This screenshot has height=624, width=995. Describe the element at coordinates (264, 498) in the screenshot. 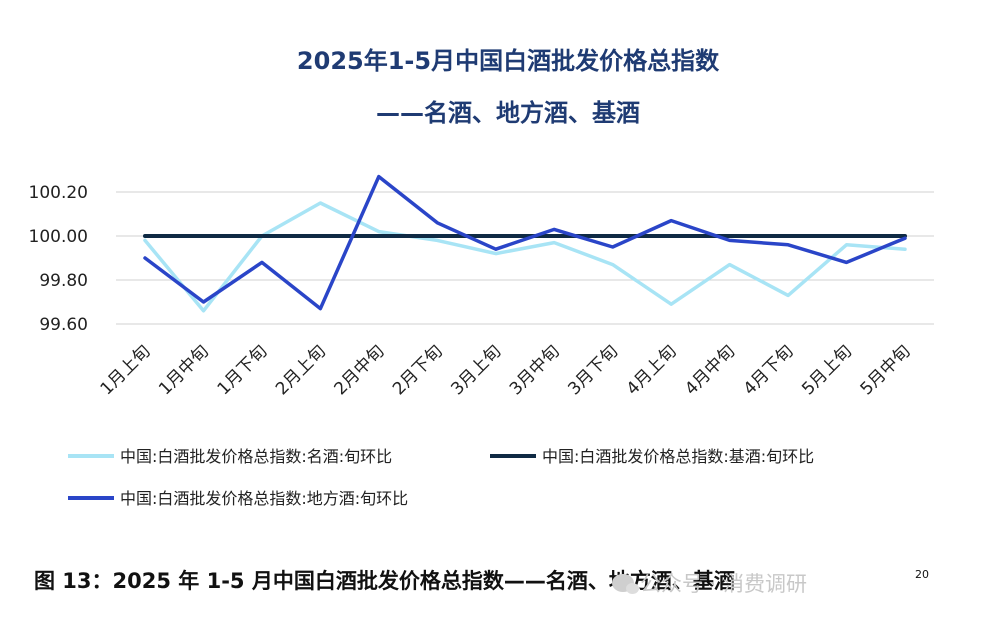

I see `legend-label: 中国:白酒批发价格总指数:地方酒:旬环比` at that location.